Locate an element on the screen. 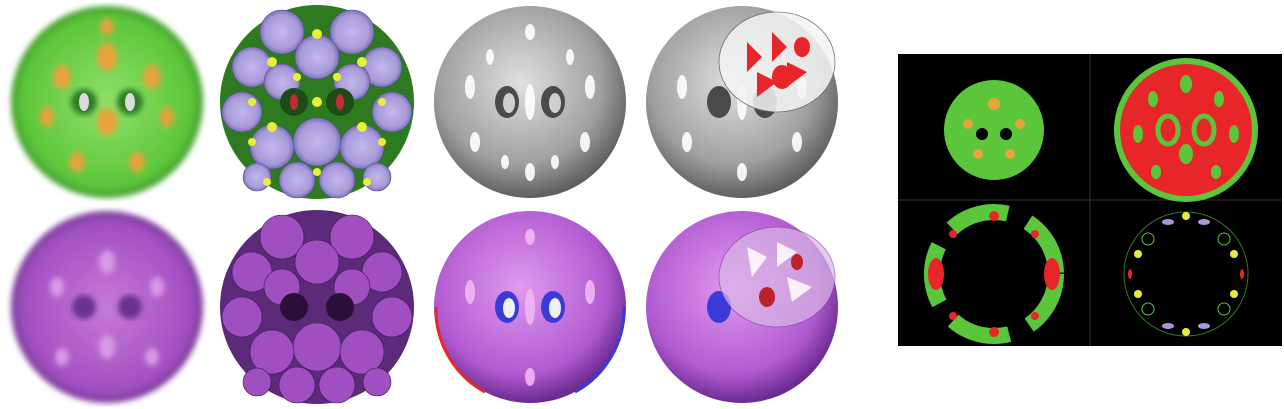 The width and height of the screenshot is (1284, 409). render-purple-blur is located at coordinates (107, 307).